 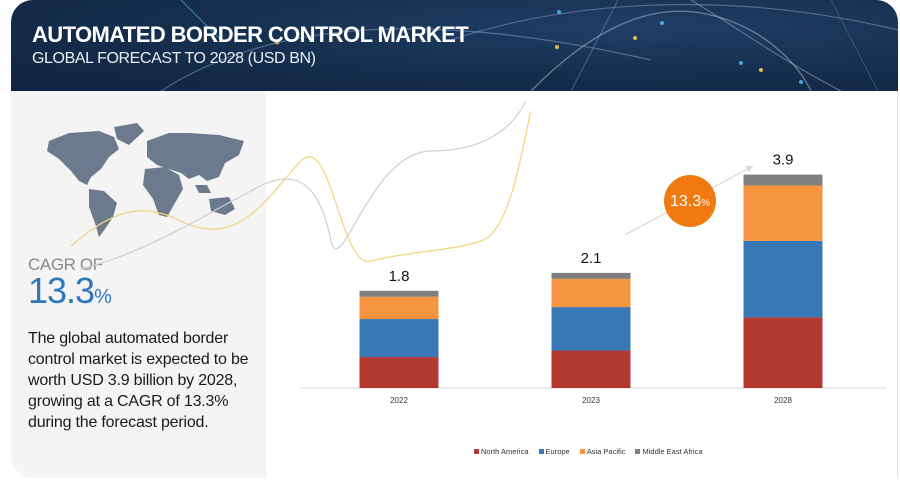 I want to click on legend-label: North America, so click(x=505, y=451).